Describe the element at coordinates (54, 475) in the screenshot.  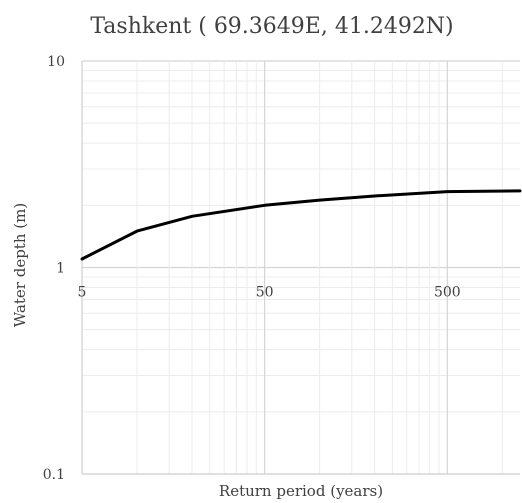
I see `y-tick-label: 0.1` at that location.